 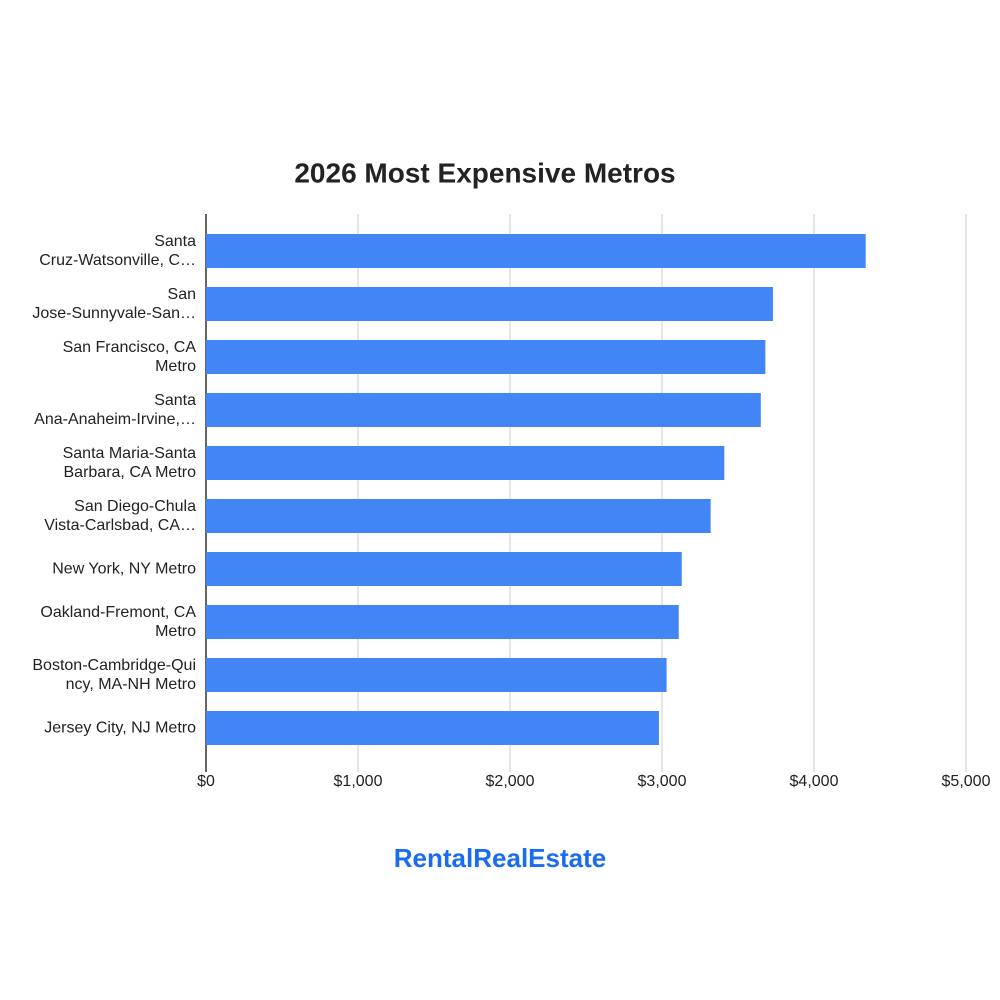 What do you see at coordinates (118, 622) in the screenshot?
I see `y-tick-label: Oakland-Fremont, CA Metro` at bounding box center [118, 622].